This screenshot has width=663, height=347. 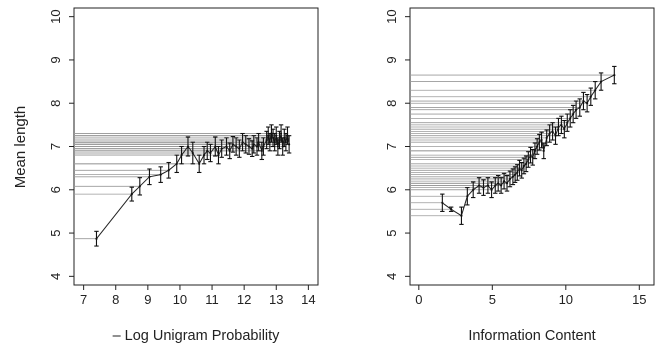 I want to click on left-guide-lines, so click(x=182, y=186).